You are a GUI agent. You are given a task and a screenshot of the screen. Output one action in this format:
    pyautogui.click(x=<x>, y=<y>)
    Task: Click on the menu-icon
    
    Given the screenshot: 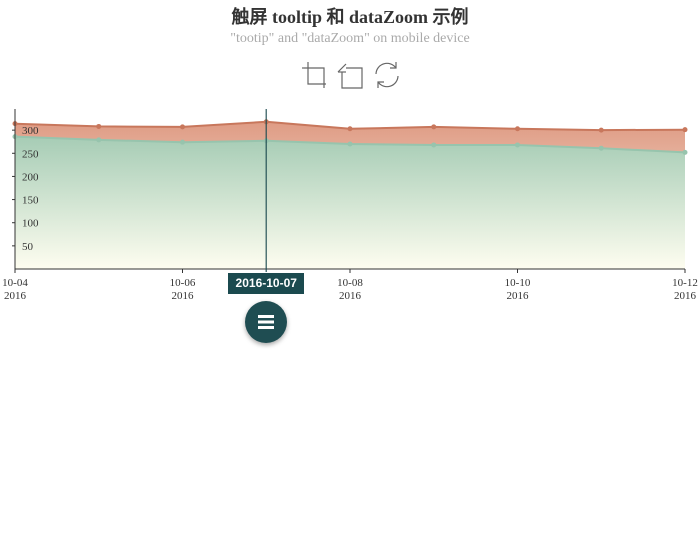 What is the action you would take?
    pyautogui.click(x=266, y=322)
    